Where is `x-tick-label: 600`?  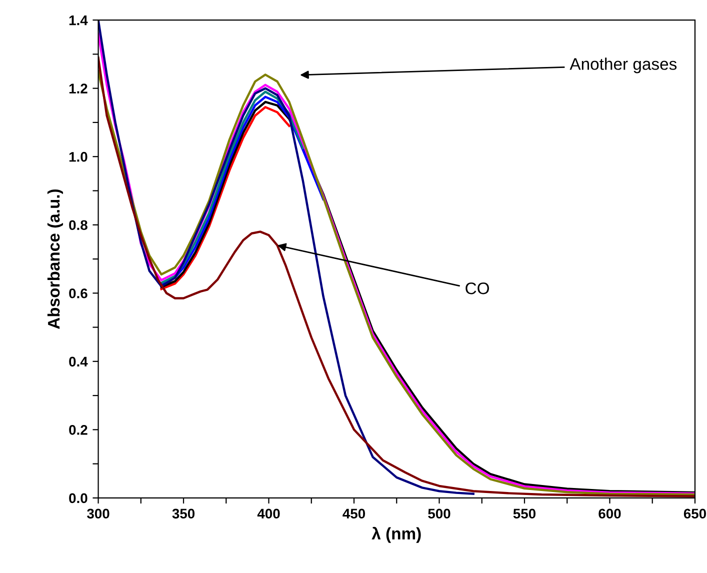 x-tick-label: 600 is located at coordinates (609, 513).